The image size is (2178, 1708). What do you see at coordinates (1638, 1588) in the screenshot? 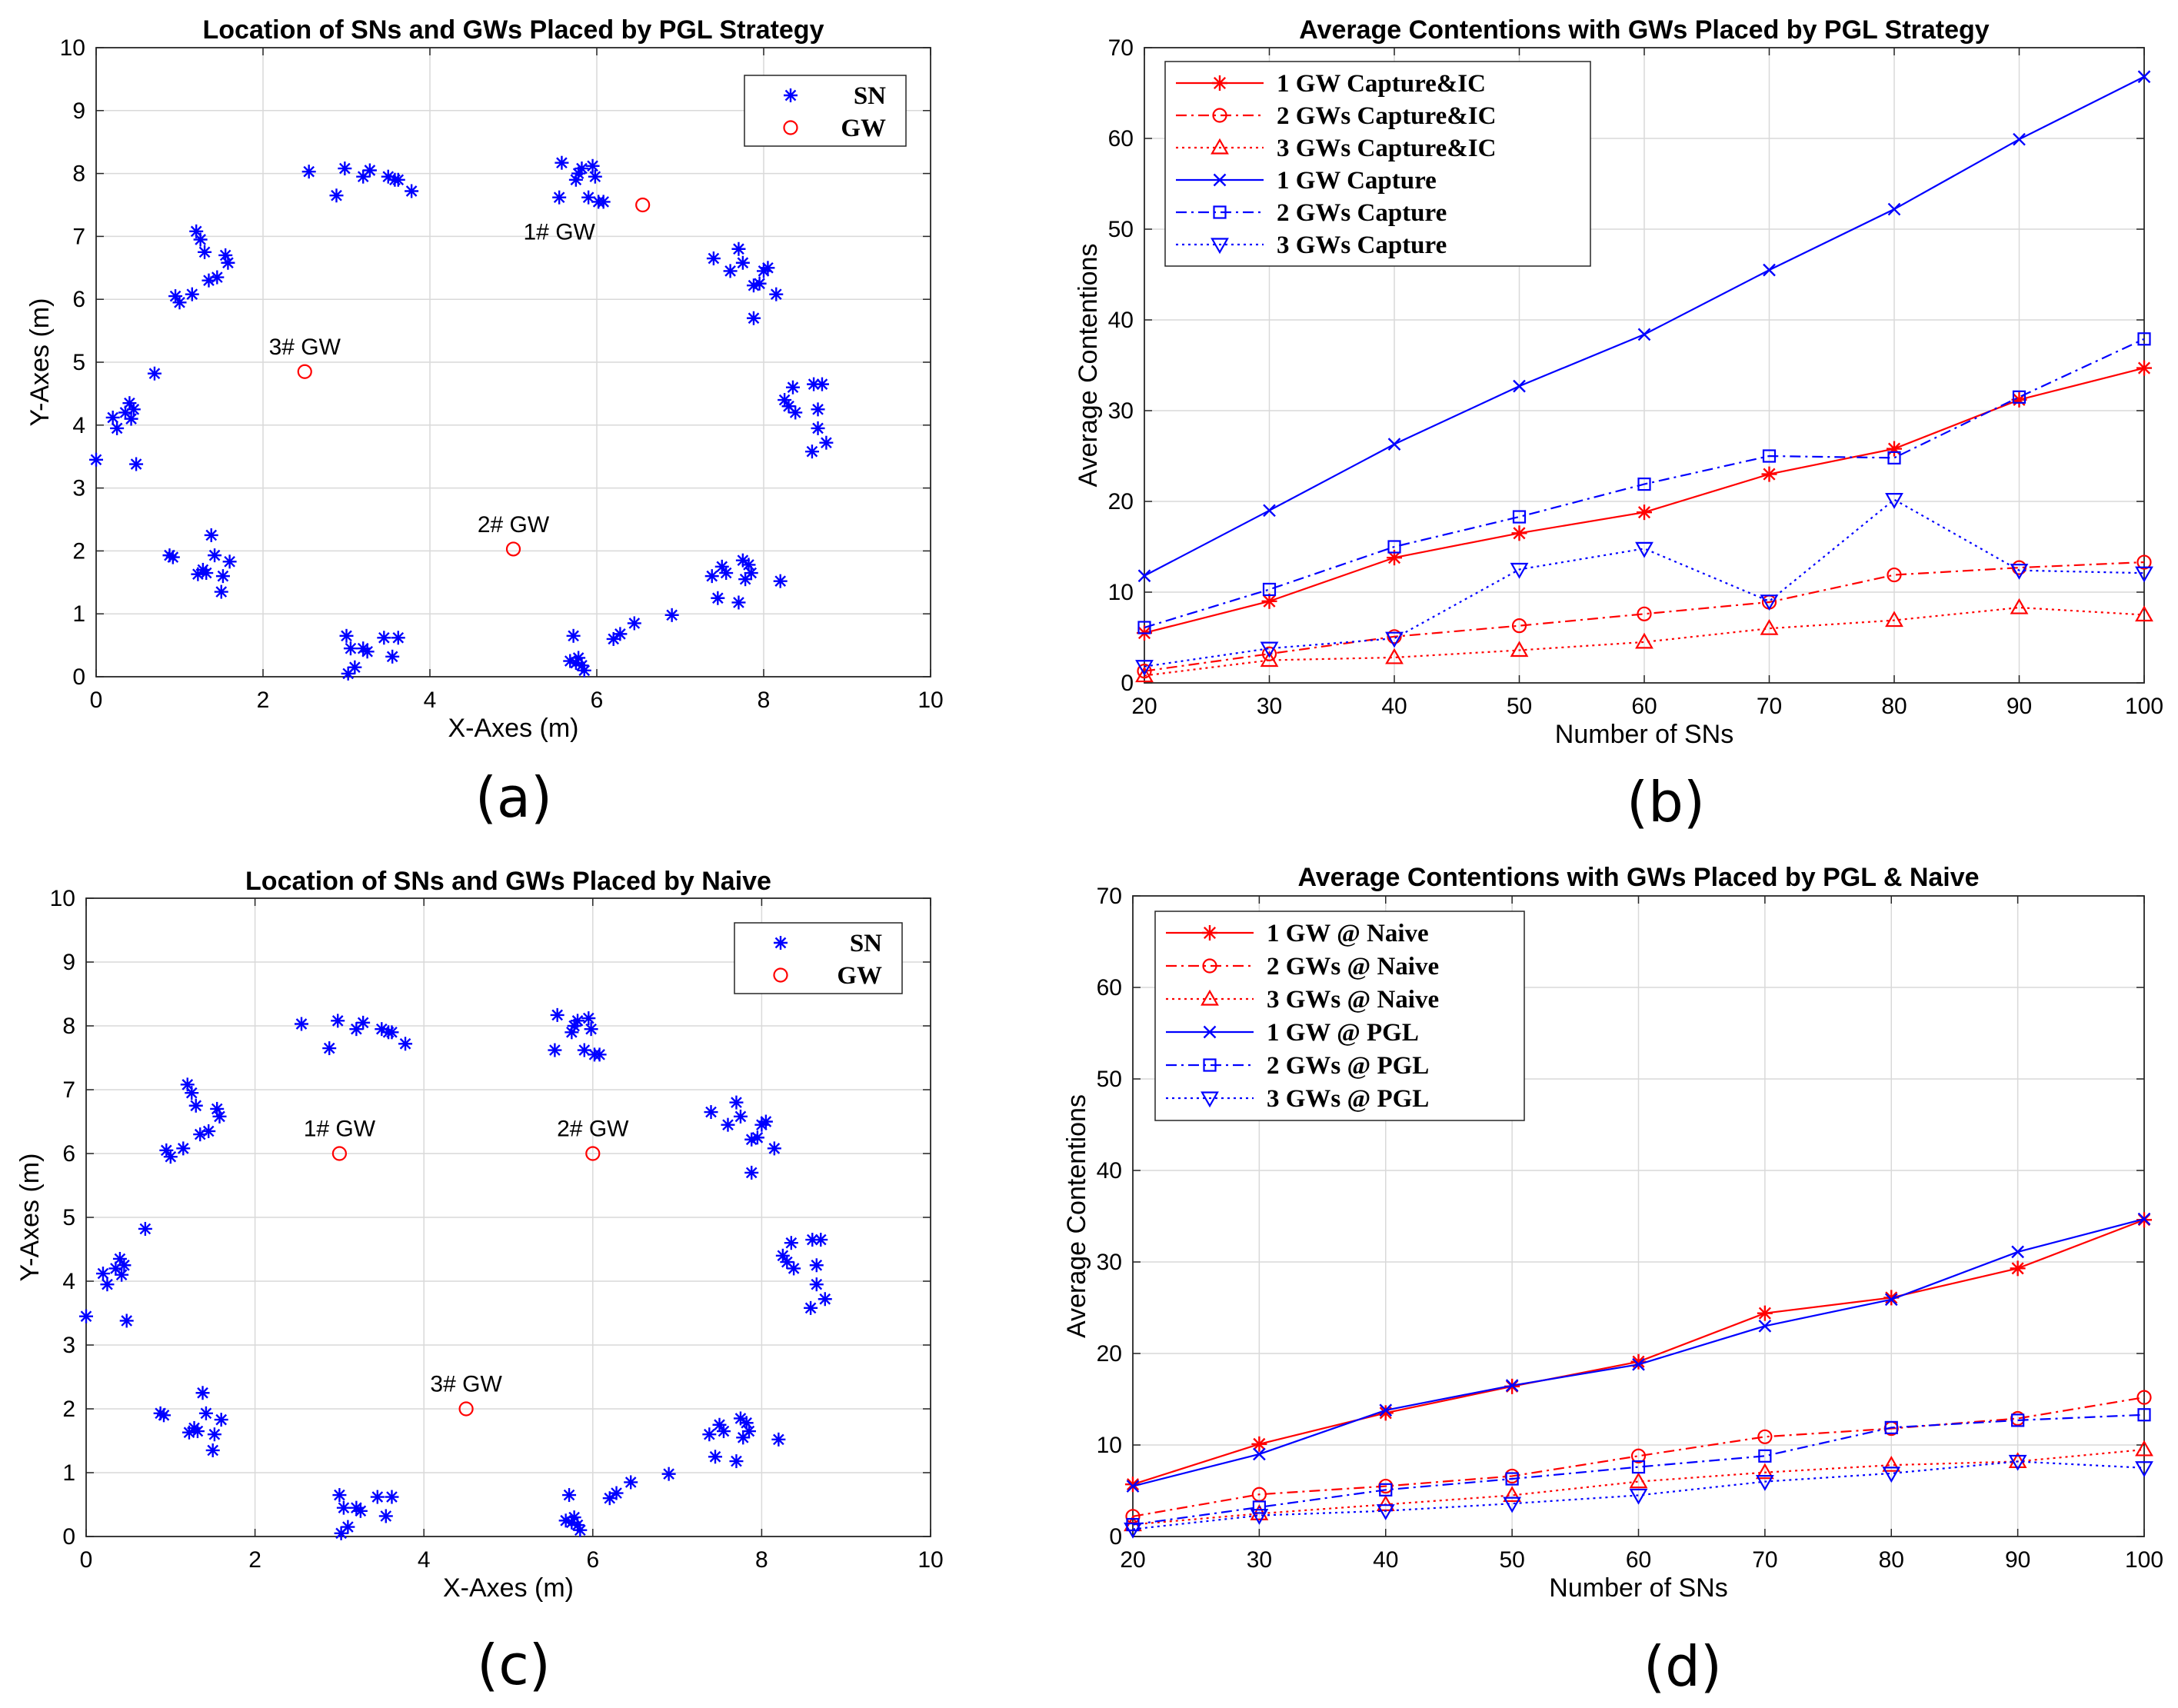
I see `x-axis-label: Number of SNs` at bounding box center [1638, 1588].